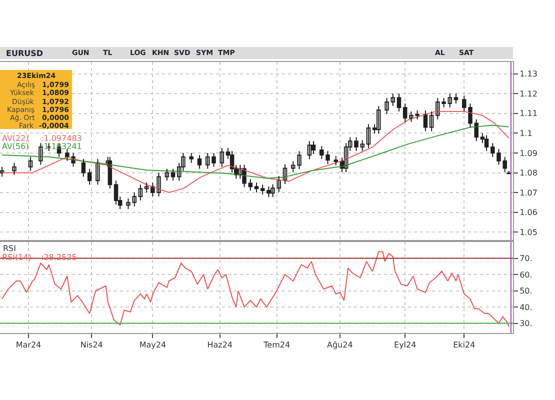 The height and width of the screenshot is (400, 555). What do you see at coordinates (529, 113) in the screenshot?
I see `y-tick-label: 1.11` at bounding box center [529, 113].